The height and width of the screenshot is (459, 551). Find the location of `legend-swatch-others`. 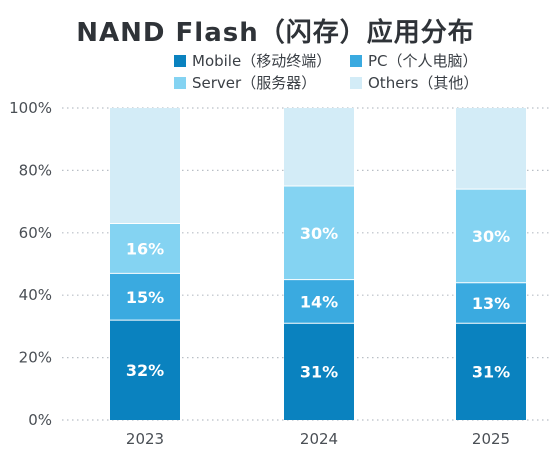

legend-swatch-others is located at coordinates (356, 82).